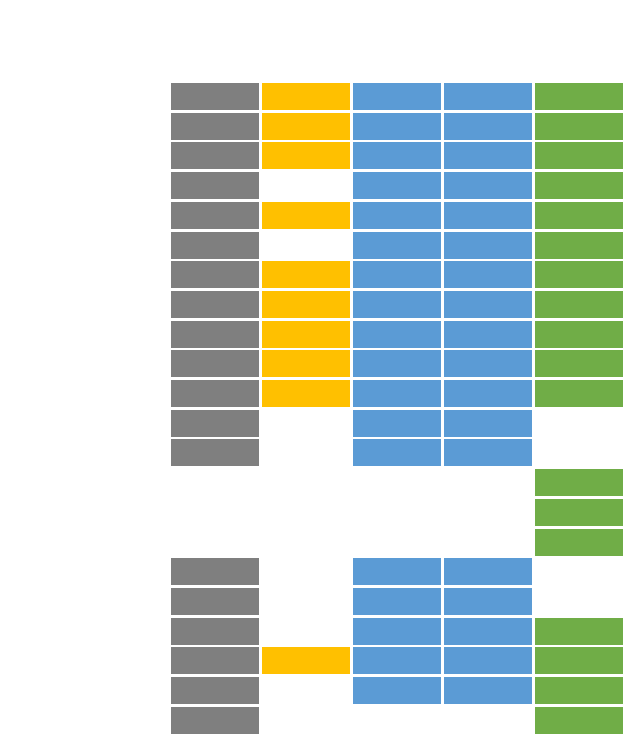  I want to click on block-blue-r10-c4, so click(488, 364).